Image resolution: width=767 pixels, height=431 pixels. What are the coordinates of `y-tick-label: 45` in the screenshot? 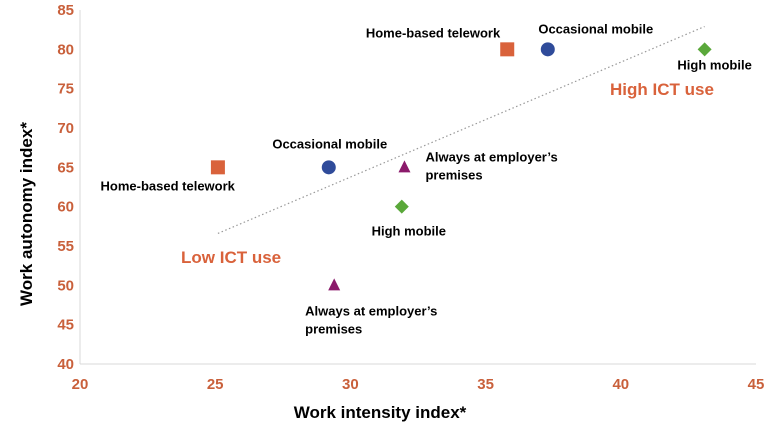 It's located at (65, 325).